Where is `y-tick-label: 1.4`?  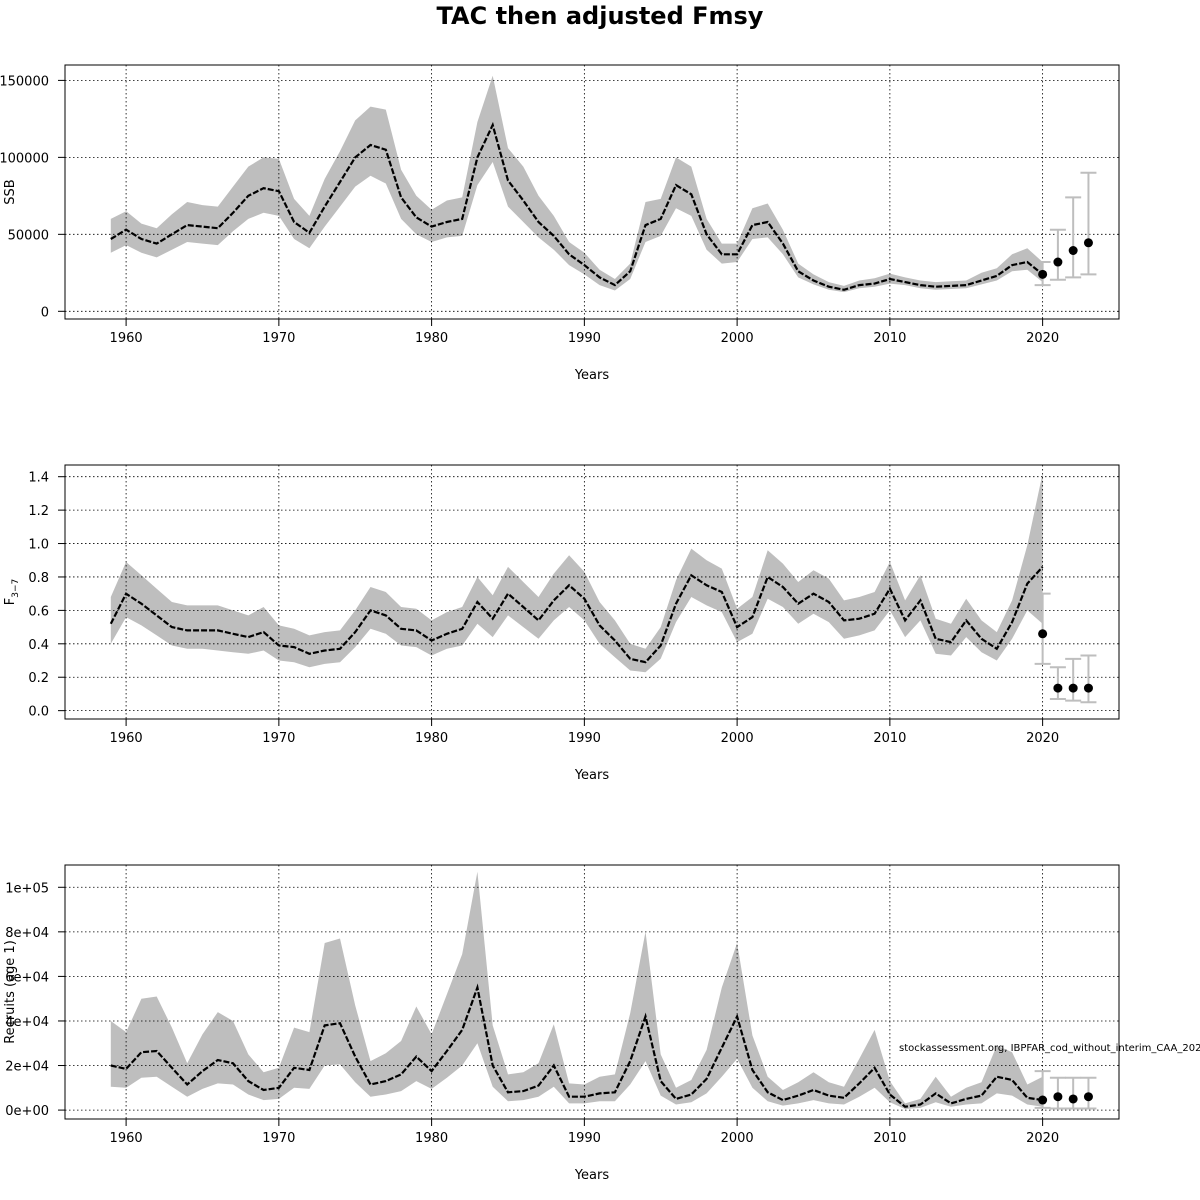
y-tick-label: 1.4 is located at coordinates (38, 478).